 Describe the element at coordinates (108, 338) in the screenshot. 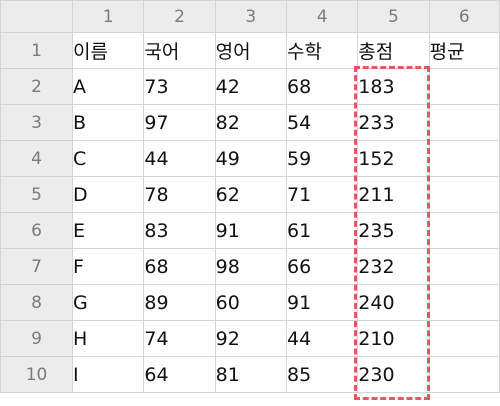

I see `cell: H` at that location.